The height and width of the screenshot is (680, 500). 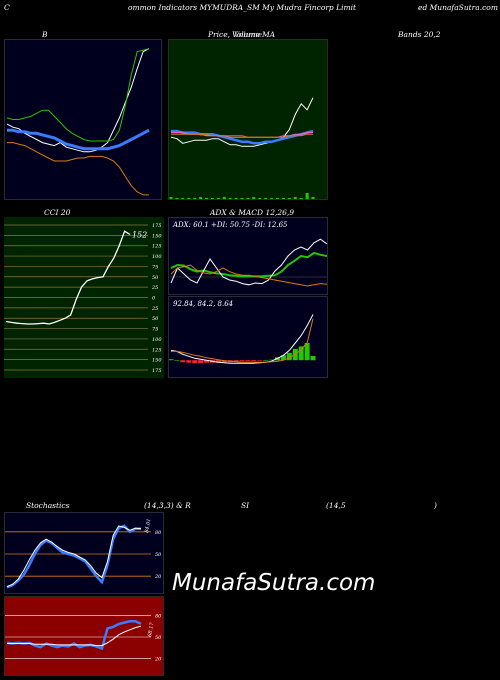 I want to click on stochastics-k-line, so click(x=73, y=556).